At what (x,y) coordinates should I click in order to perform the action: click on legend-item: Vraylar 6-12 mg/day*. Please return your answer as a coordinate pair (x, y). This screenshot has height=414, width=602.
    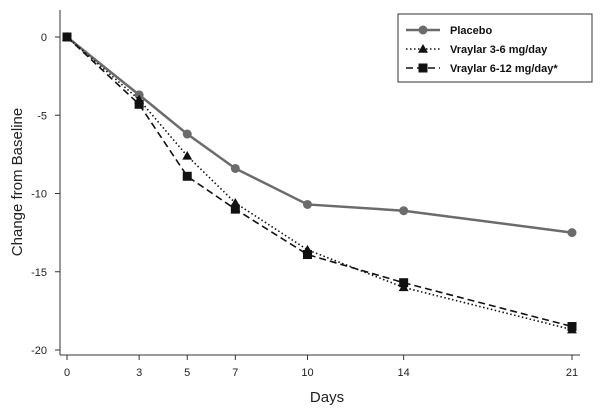
    Looking at the image, I should click on (482, 69).